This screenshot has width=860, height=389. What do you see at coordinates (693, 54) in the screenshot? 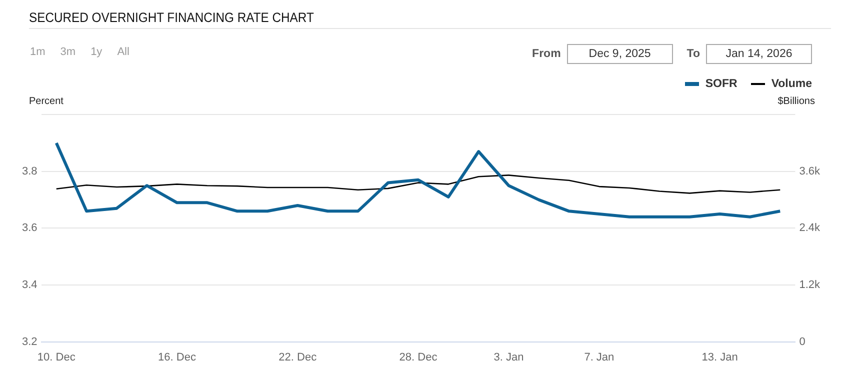
I see `text: To` at bounding box center [693, 54].